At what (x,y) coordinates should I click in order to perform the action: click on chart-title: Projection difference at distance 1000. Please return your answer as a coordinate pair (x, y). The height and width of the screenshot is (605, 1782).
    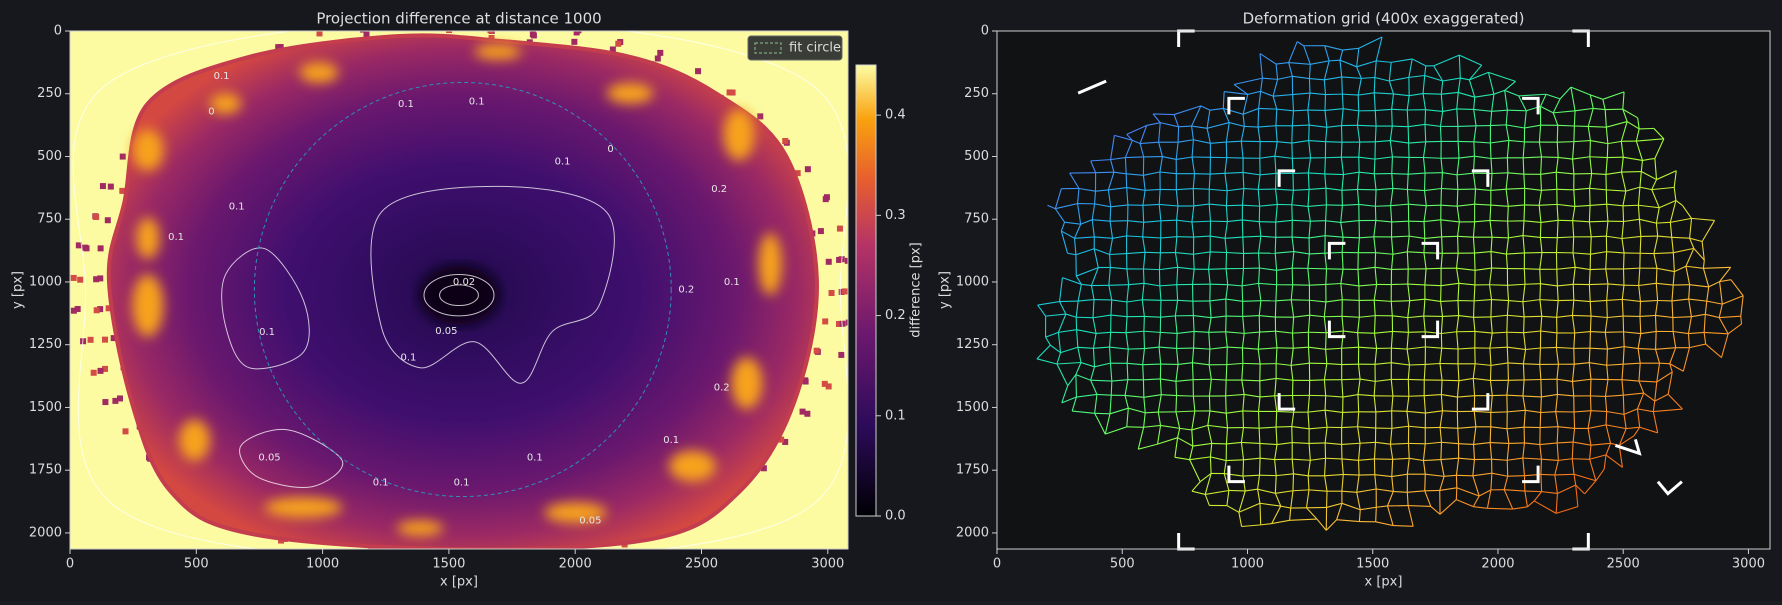
    Looking at the image, I should click on (458, 19).